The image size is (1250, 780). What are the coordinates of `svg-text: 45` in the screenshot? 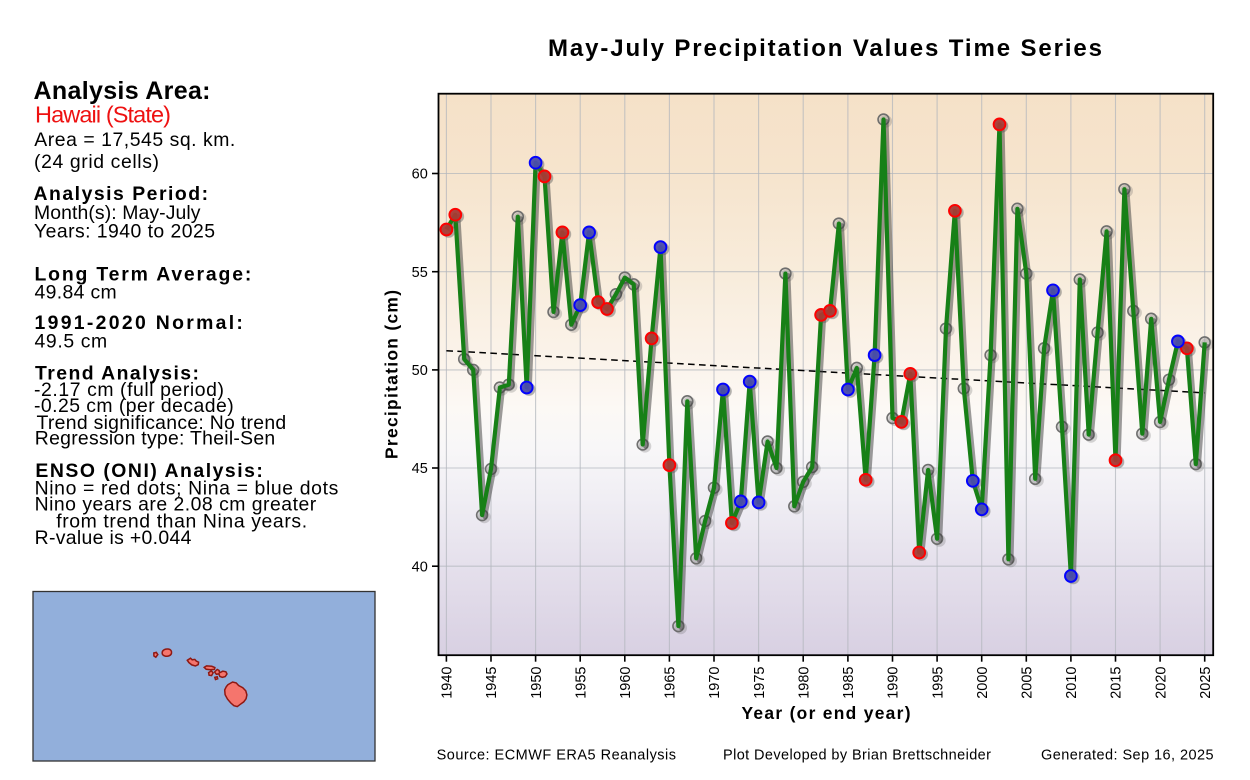 It's located at (420, 469).